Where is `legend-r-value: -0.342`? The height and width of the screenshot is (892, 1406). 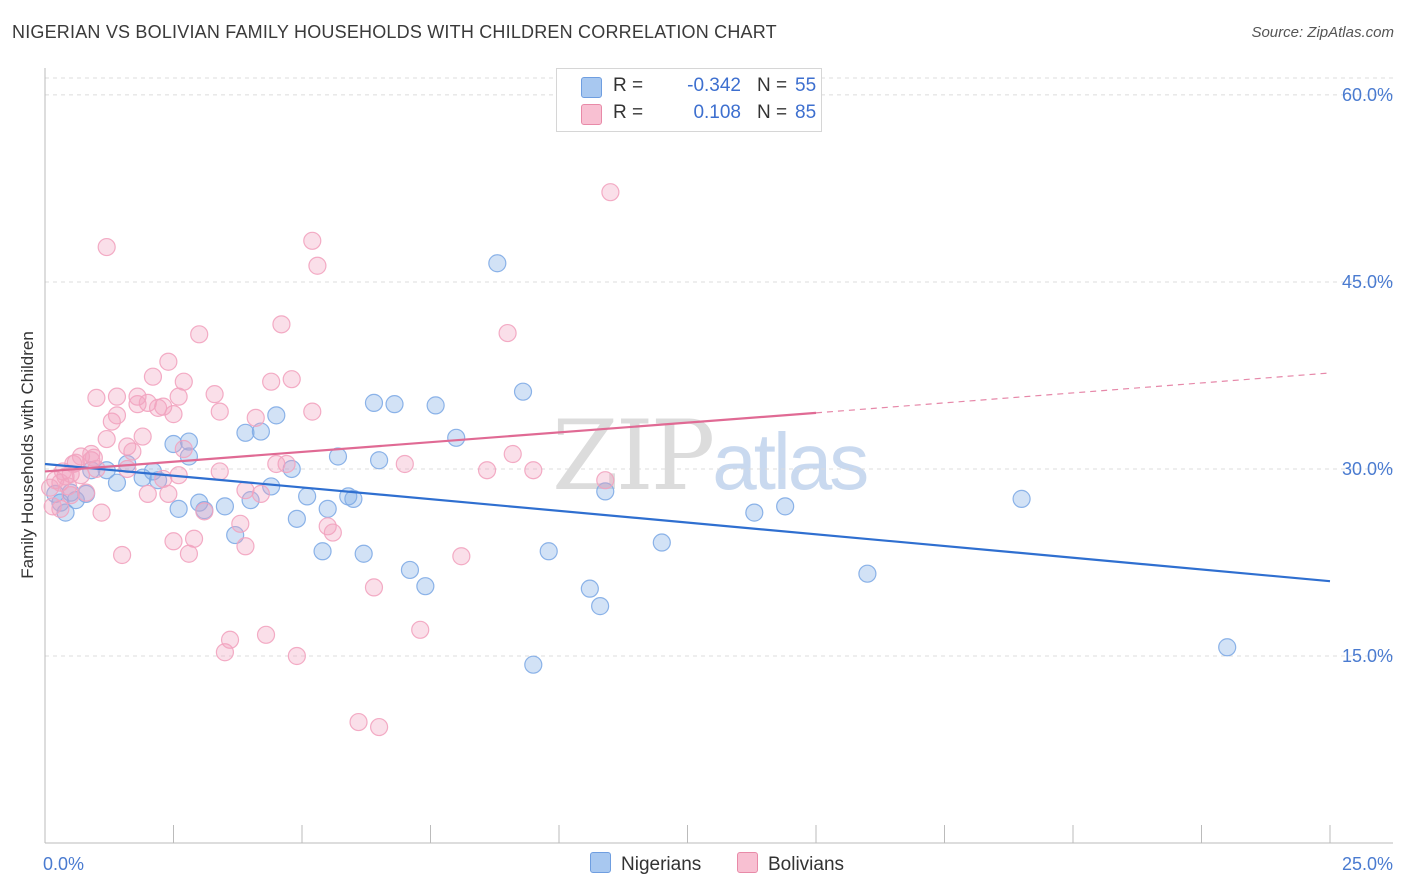
legend-r-value: -0.342 is located at coordinates (714, 85).